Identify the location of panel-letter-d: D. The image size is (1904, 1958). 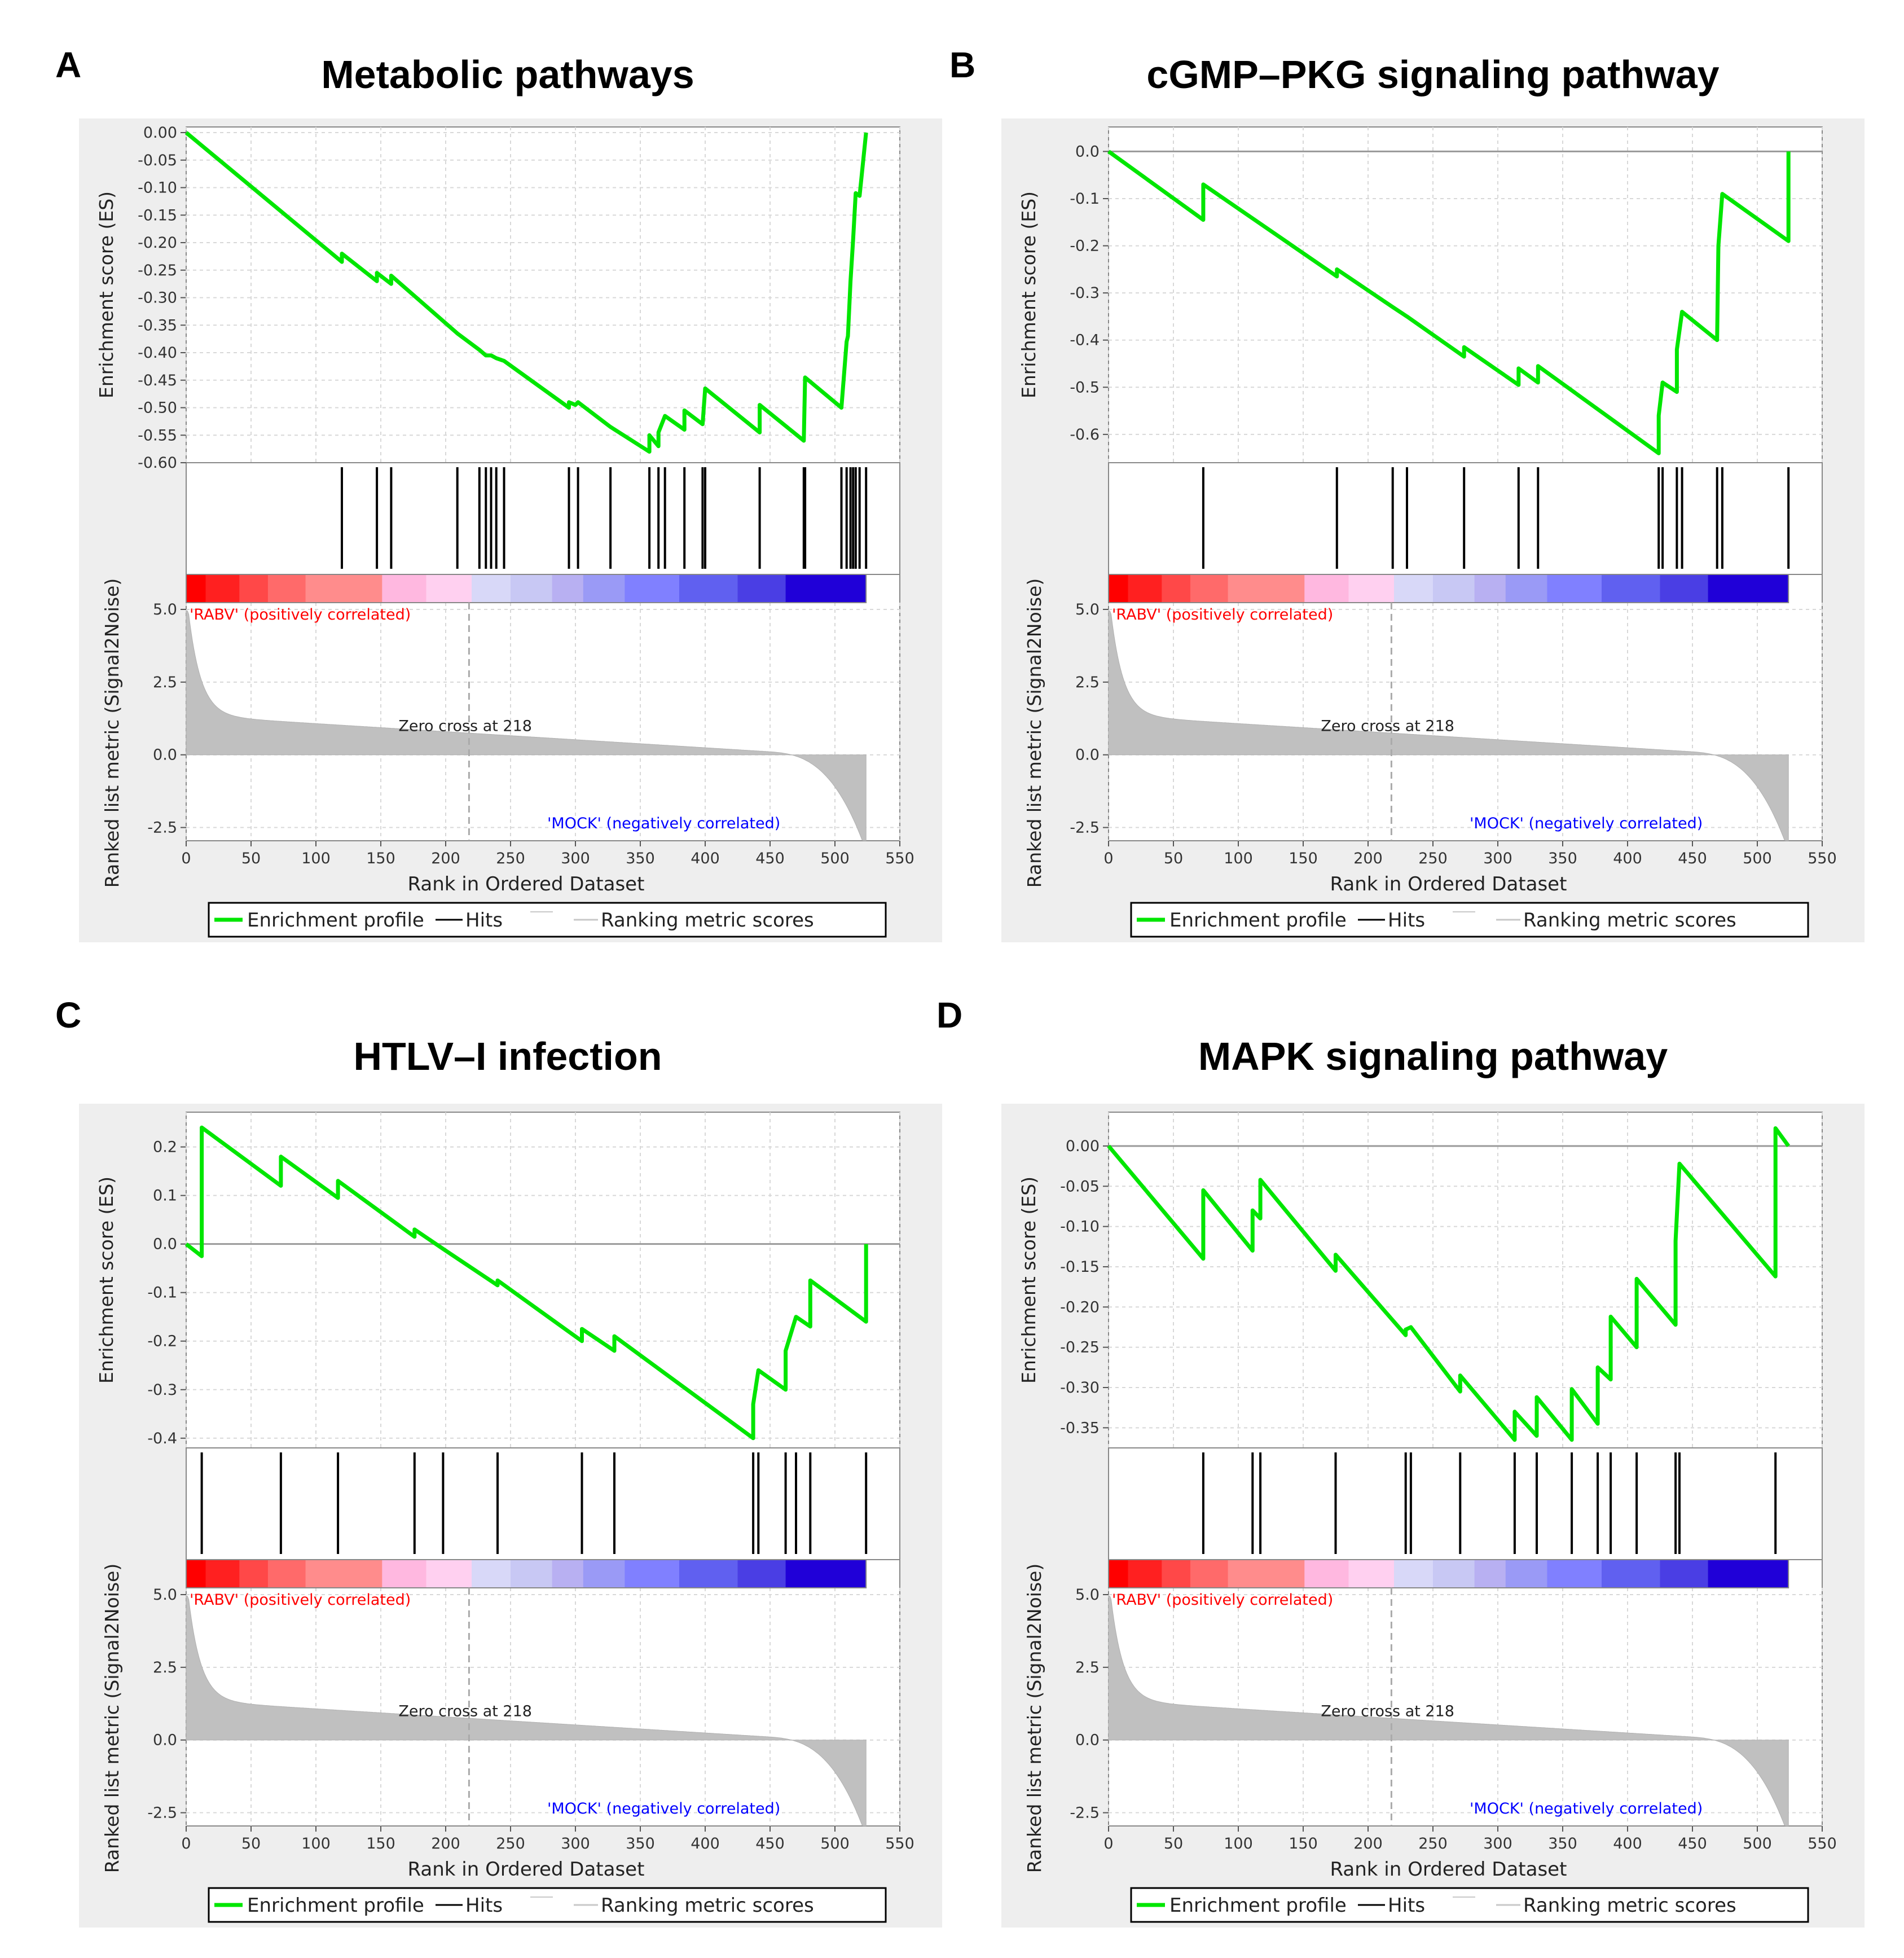
(949, 1015).